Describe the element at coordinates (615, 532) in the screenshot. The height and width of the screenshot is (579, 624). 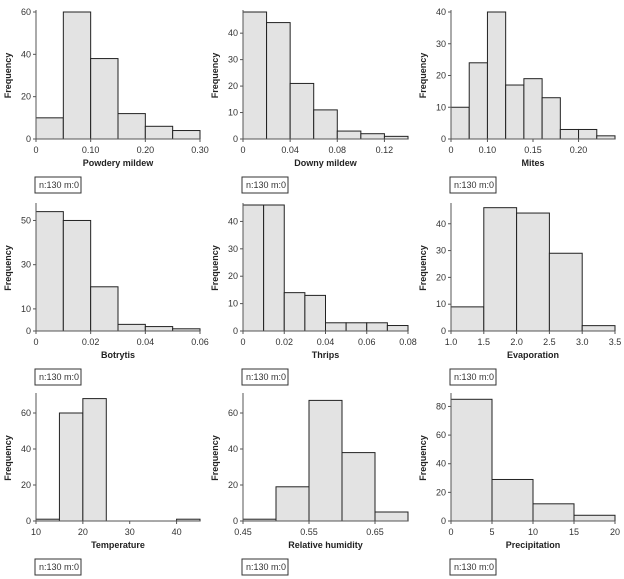
I see `x-tick-label: 20` at that location.